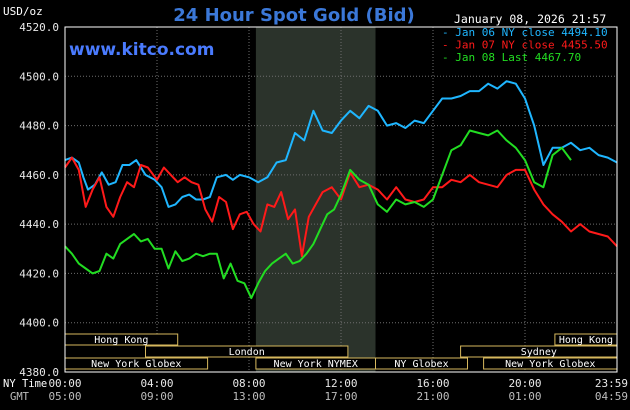 The height and width of the screenshot is (410, 630). Describe the element at coordinates (432, 396) in the screenshot. I see `x-tick-label-gmt: 21:00` at that location.